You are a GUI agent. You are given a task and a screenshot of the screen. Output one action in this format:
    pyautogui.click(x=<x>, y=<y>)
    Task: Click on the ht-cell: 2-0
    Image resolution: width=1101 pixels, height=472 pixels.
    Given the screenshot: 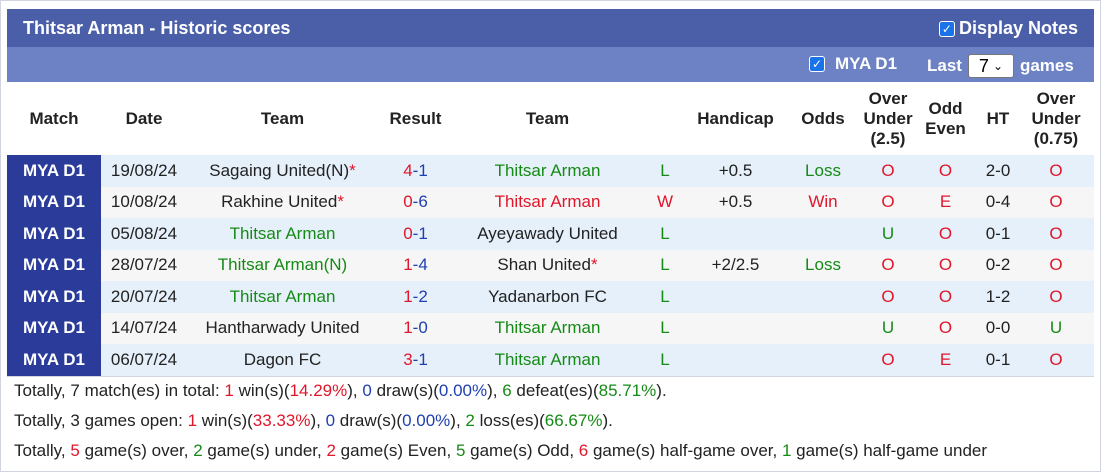 What is the action you would take?
    pyautogui.click(x=998, y=171)
    